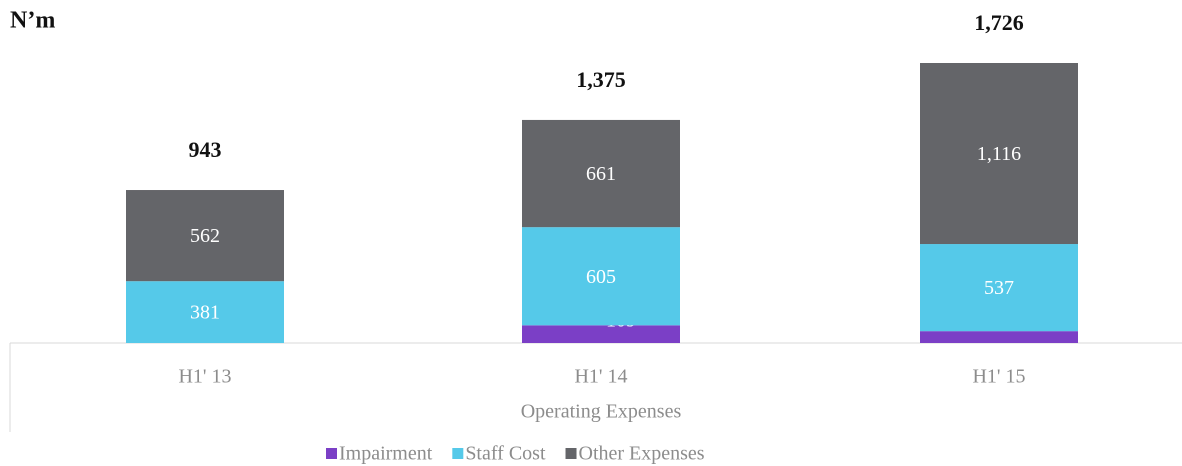 Image resolution: width=1182 pixels, height=466 pixels. Describe the element at coordinates (205, 149) in the screenshot. I see `total-label: 943` at that location.